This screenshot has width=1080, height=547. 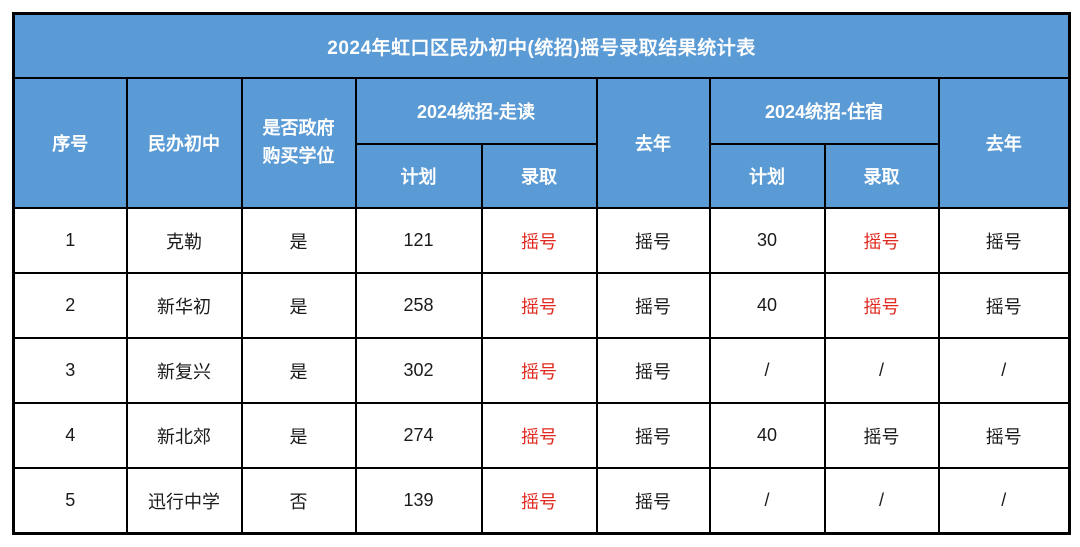 What do you see at coordinates (70, 143) in the screenshot?
I see `header-seq: 序号` at bounding box center [70, 143].